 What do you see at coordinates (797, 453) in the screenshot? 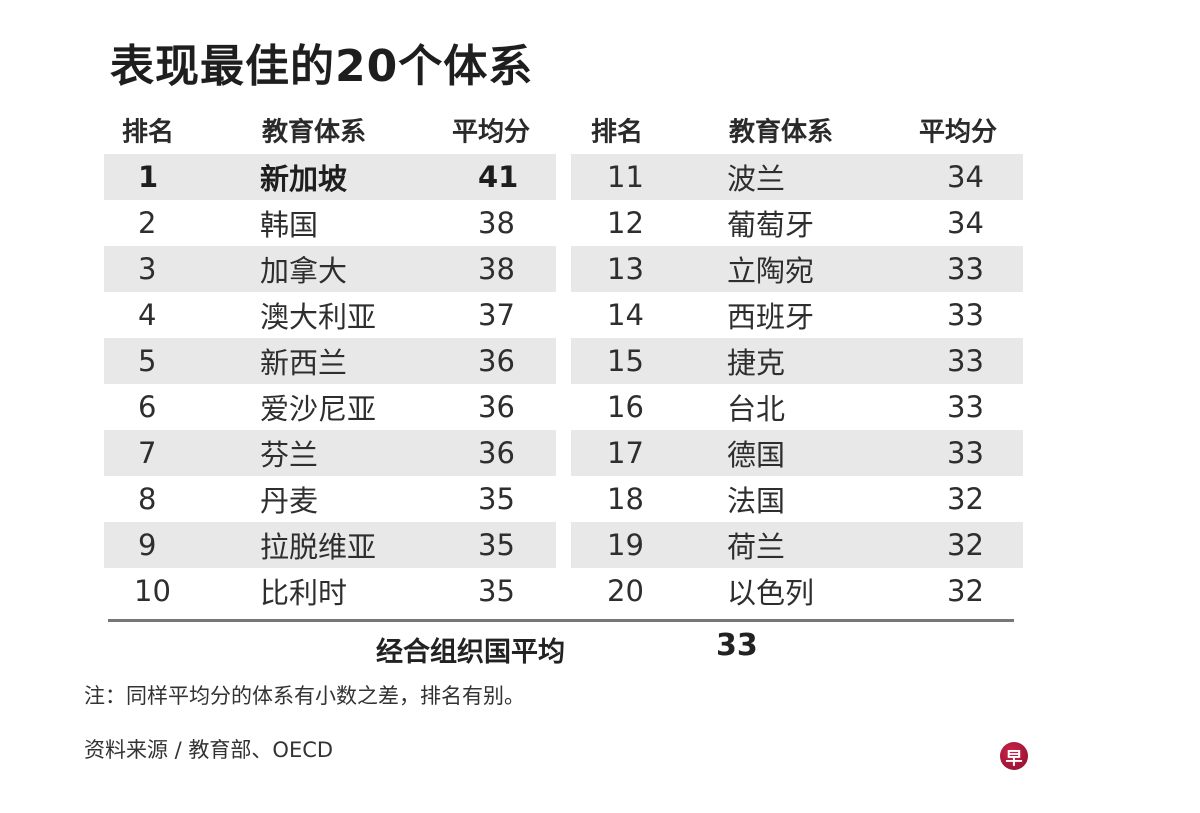
I see `table-row: 17 德国 33` at bounding box center [797, 453].